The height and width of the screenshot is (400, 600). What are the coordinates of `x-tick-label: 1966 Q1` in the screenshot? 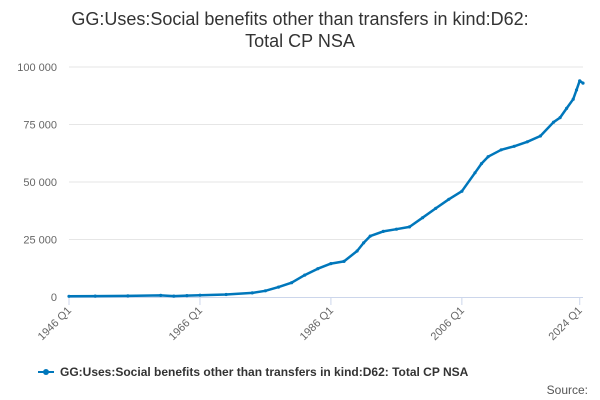 It's located at (186, 324).